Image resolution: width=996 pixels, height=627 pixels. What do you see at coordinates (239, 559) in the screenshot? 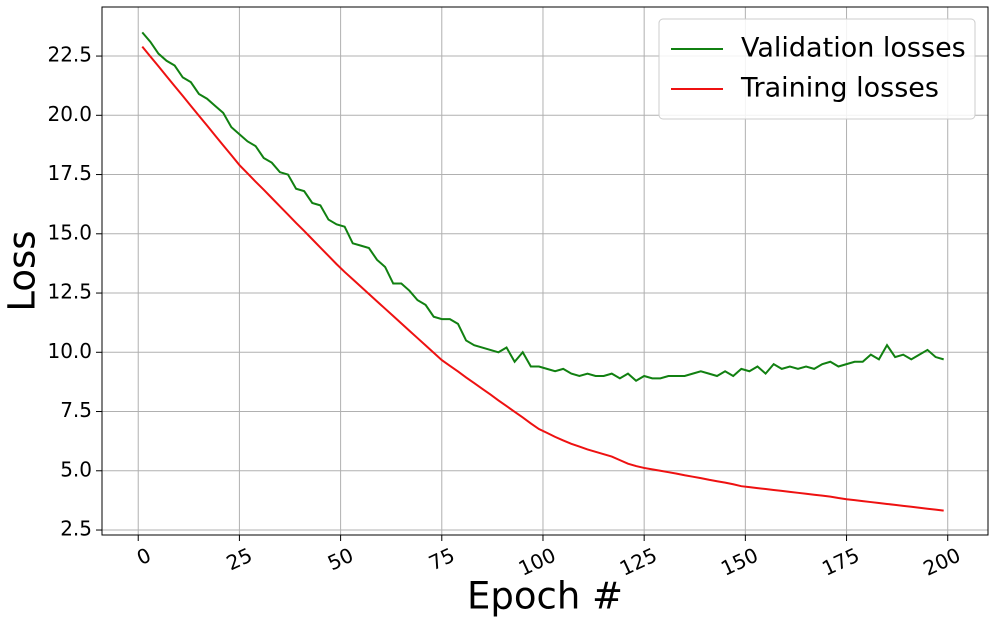
I see `x-tick-label: 25` at bounding box center [239, 559].